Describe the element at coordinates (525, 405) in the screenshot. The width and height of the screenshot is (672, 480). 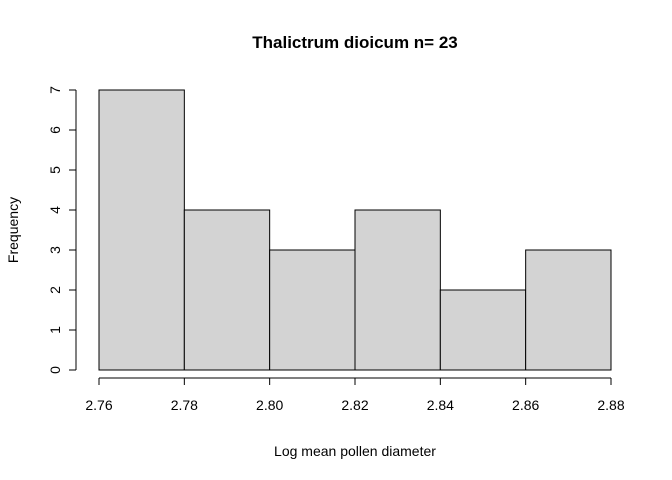
I see `x-tick-label-5: 2.86` at that location.